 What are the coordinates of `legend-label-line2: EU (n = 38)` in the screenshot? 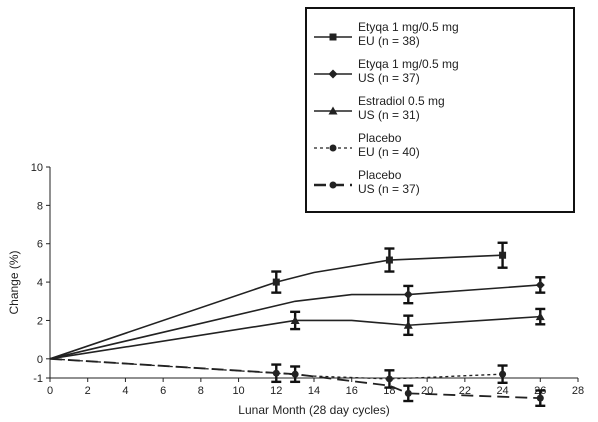 It's located at (389, 41).